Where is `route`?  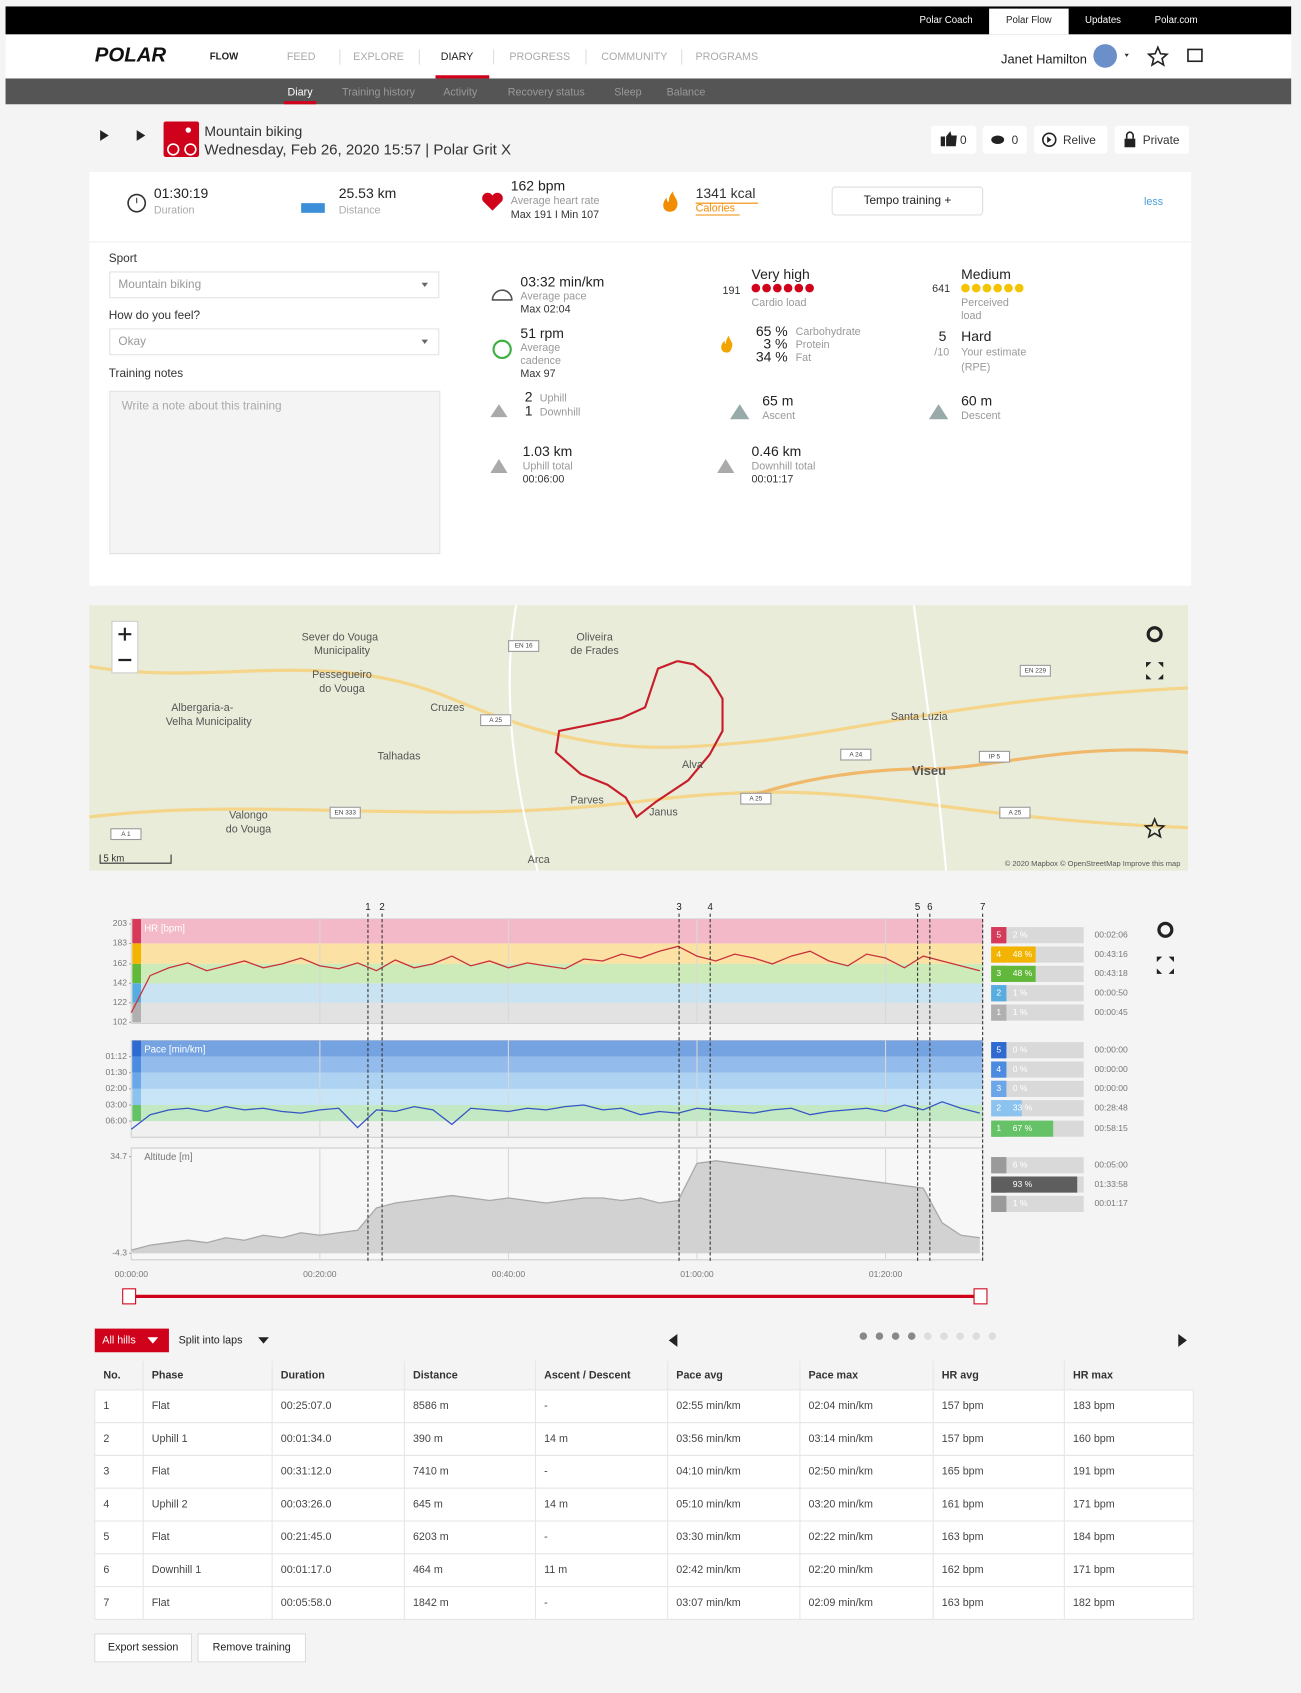 route is located at coordinates (639, 739).